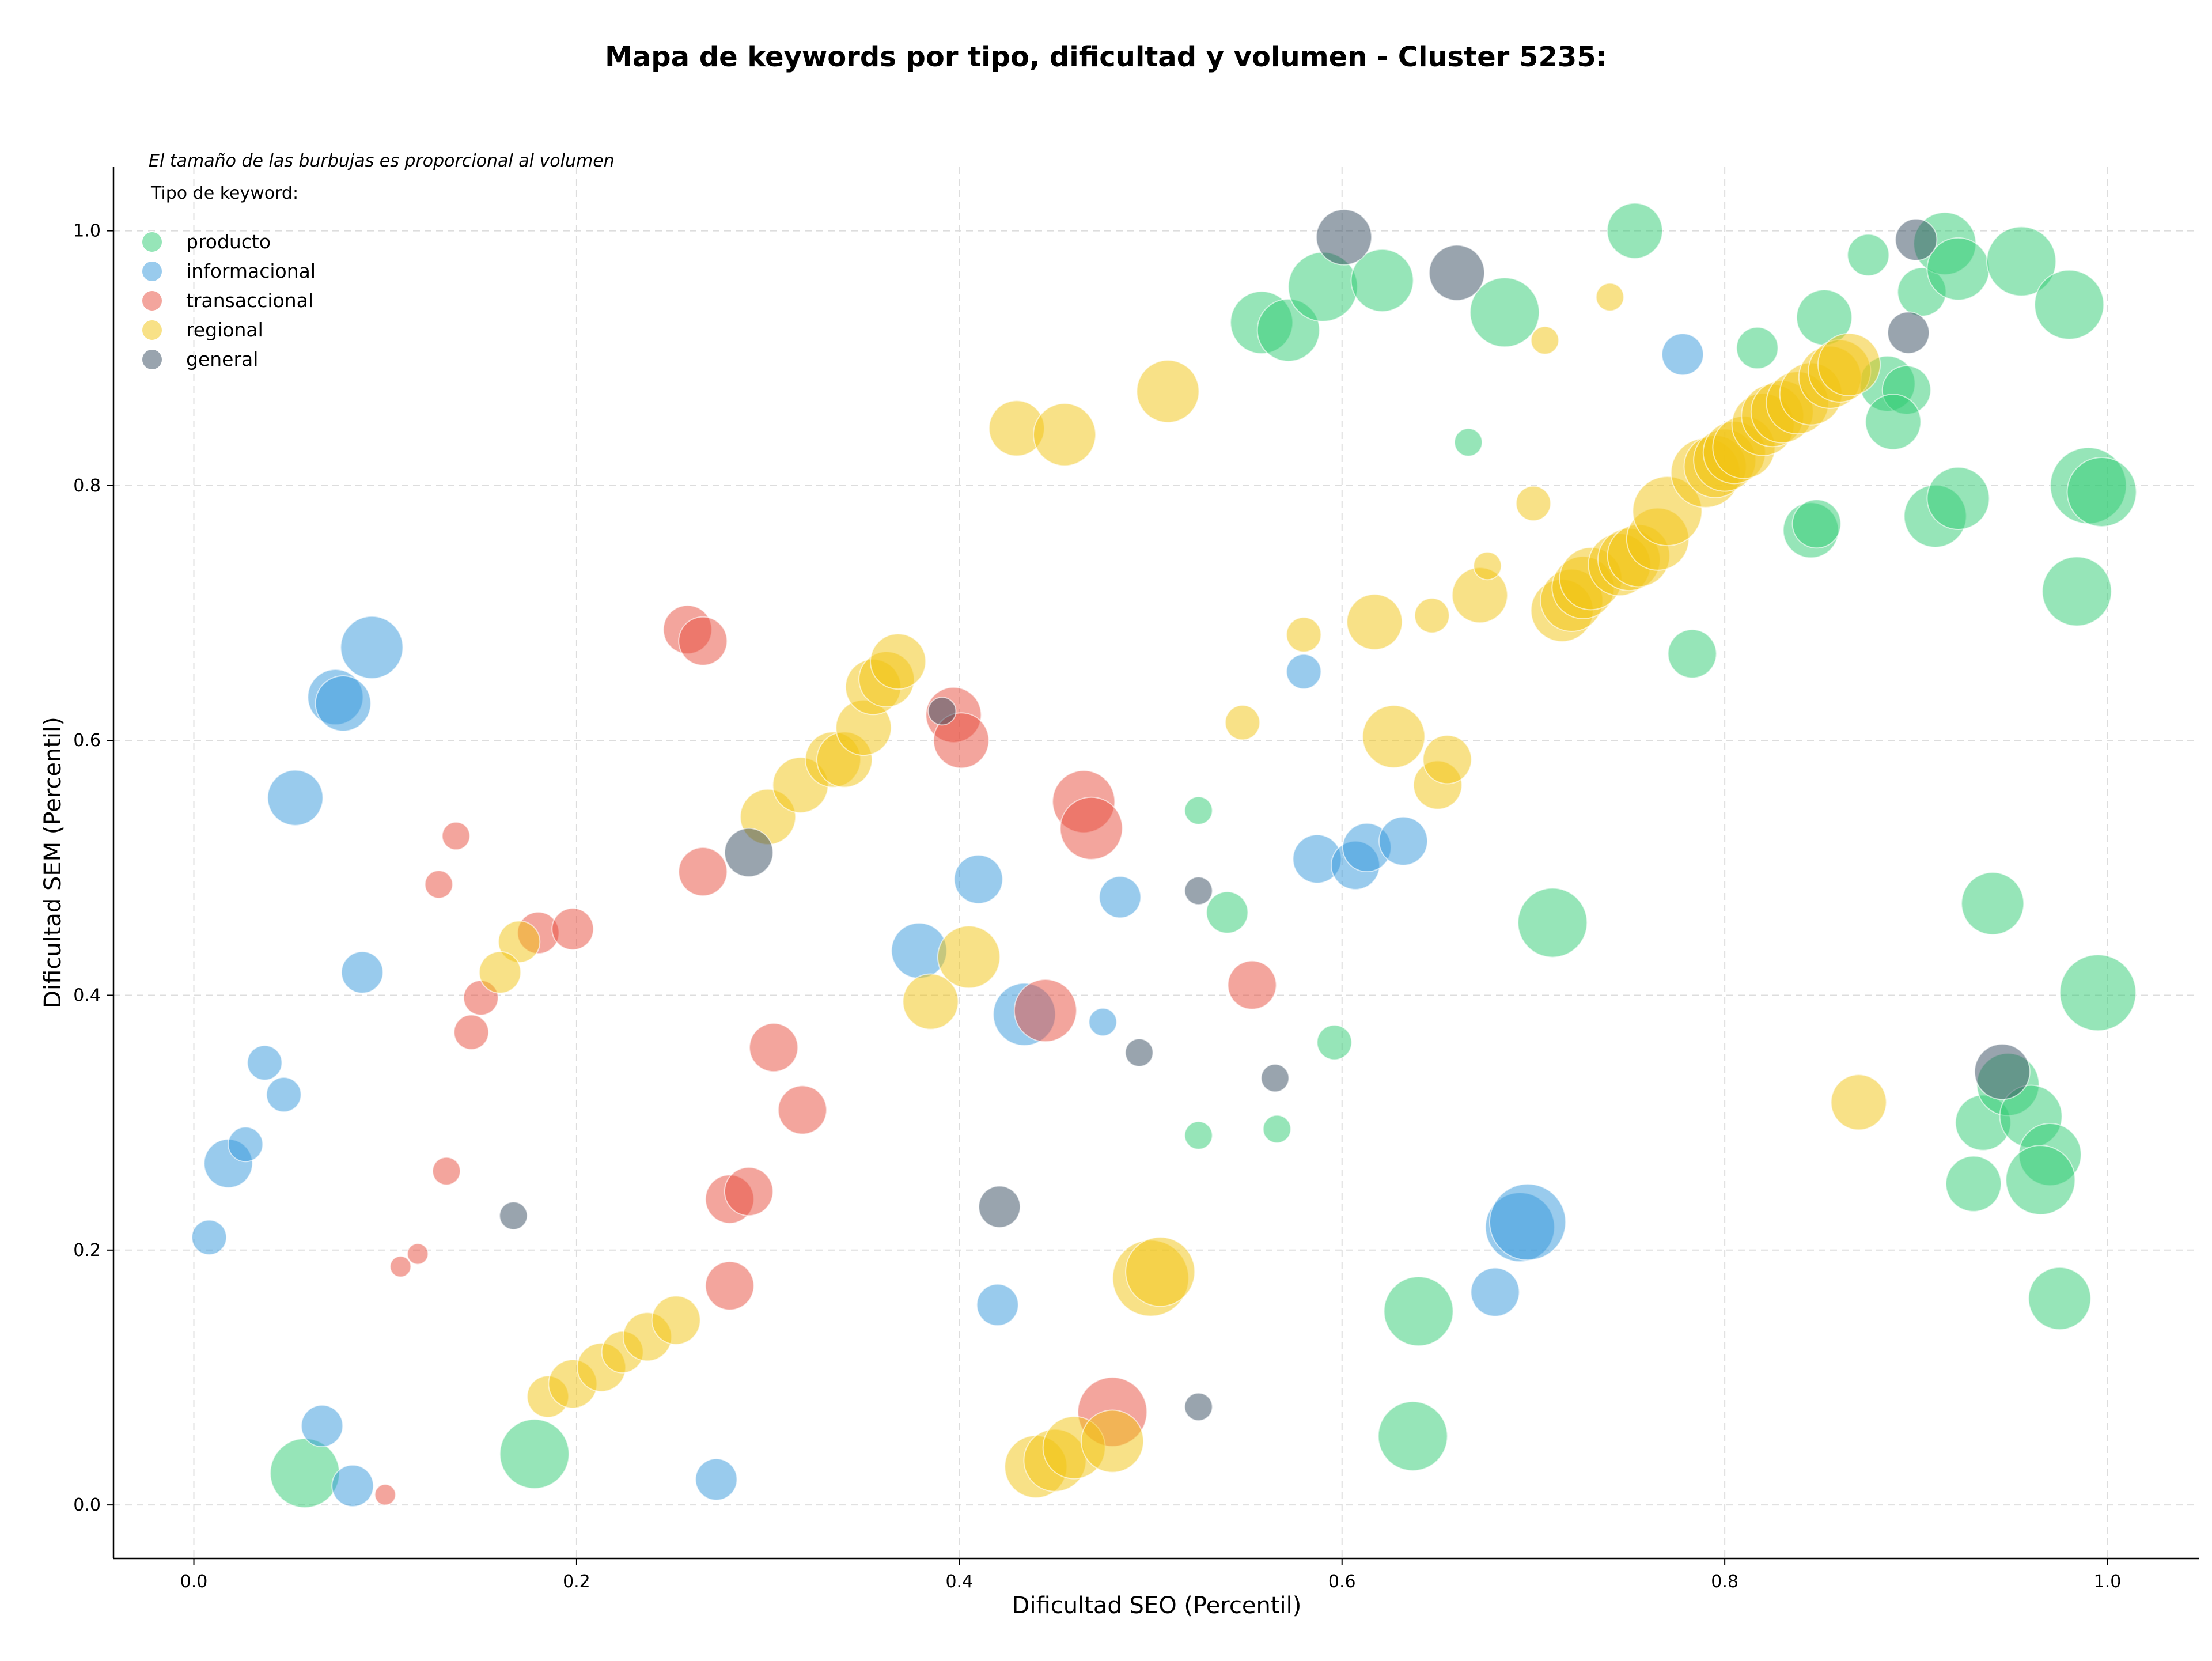  What do you see at coordinates (53, 862) in the screenshot?
I see `y-axis-label: Dificultad SEM (Percentil)` at bounding box center [53, 862].